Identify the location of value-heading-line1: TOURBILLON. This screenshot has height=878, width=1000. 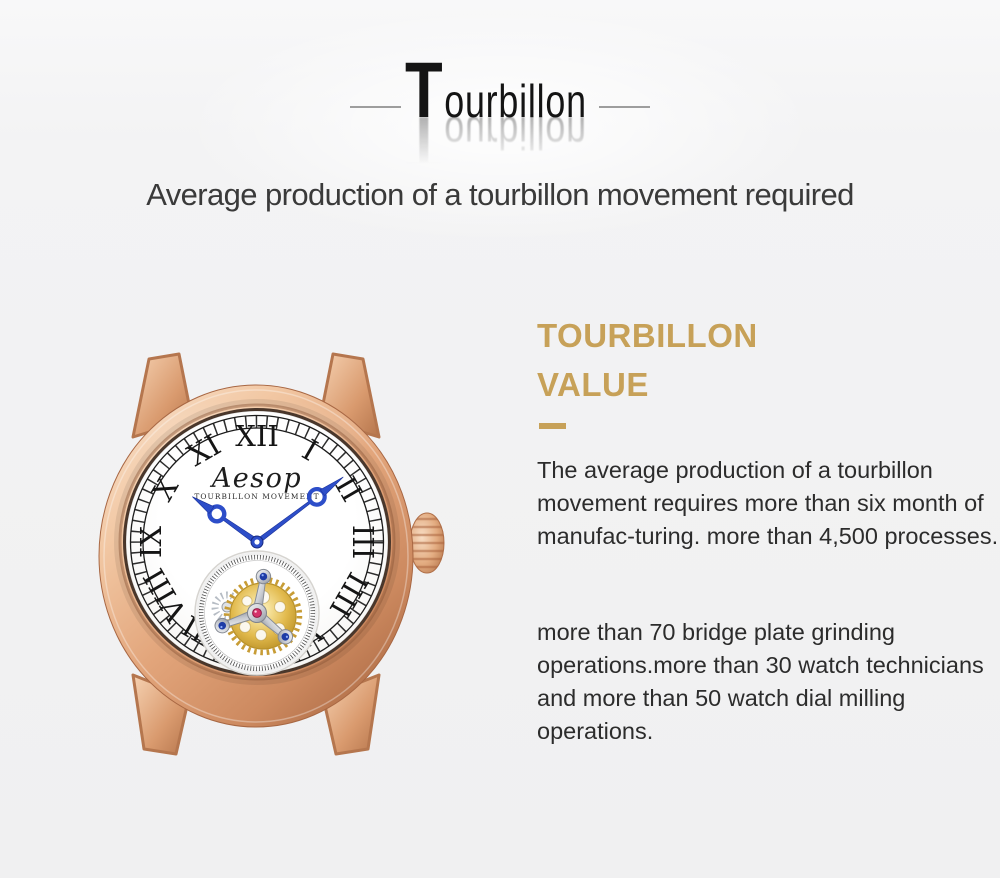
(647, 335).